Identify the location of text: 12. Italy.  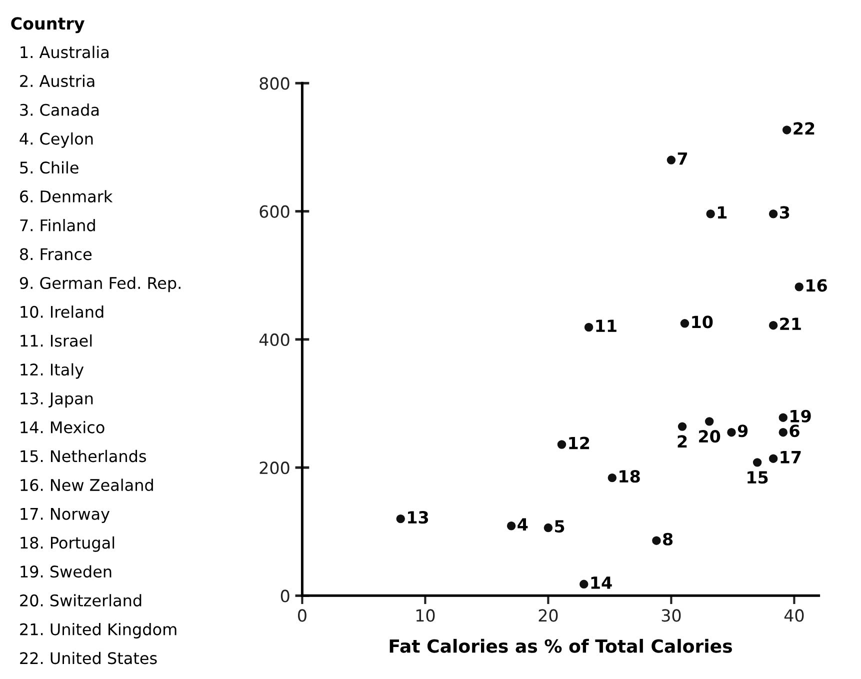
(52, 371).